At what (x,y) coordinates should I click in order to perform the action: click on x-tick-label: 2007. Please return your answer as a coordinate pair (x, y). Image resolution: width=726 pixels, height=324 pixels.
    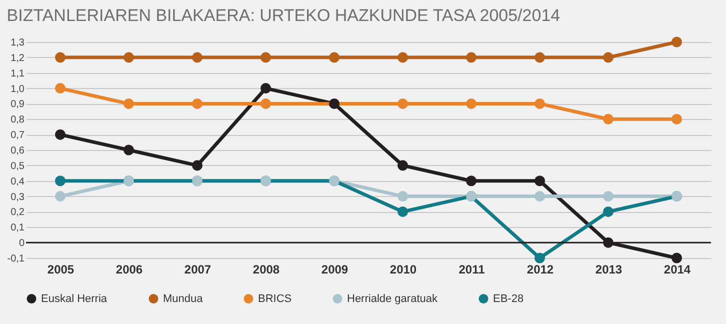
    Looking at the image, I should click on (198, 269).